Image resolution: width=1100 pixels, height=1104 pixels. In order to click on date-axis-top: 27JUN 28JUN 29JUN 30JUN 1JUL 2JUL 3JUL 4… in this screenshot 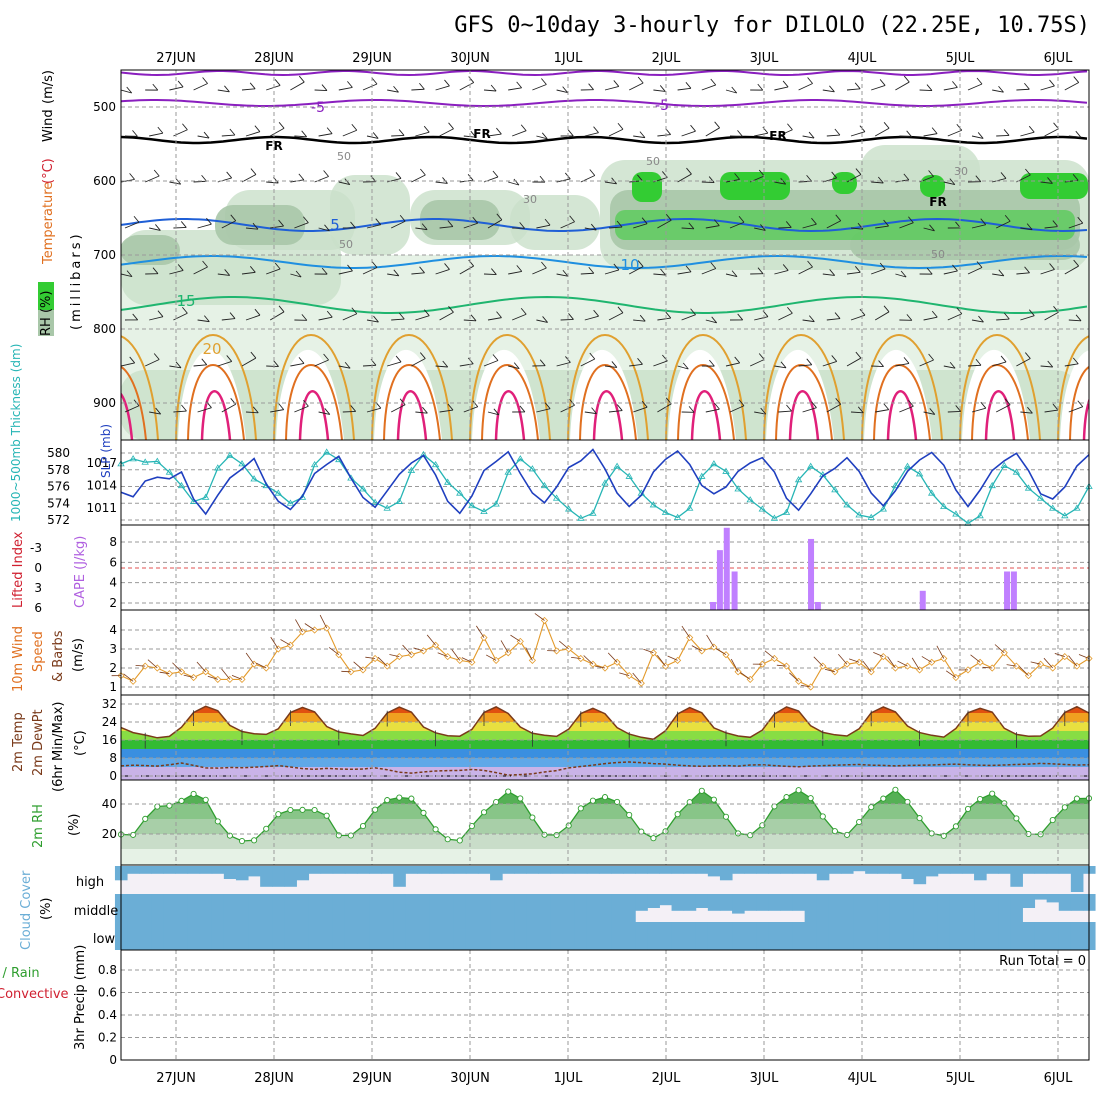, I will do `click(614, 58)`.